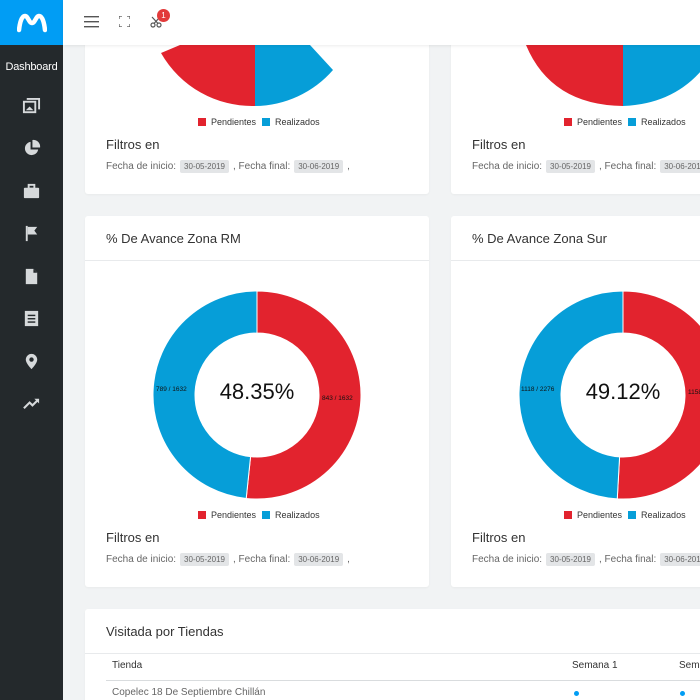 The width and height of the screenshot is (700, 700). I want to click on gallery-icon, so click(31, 105).